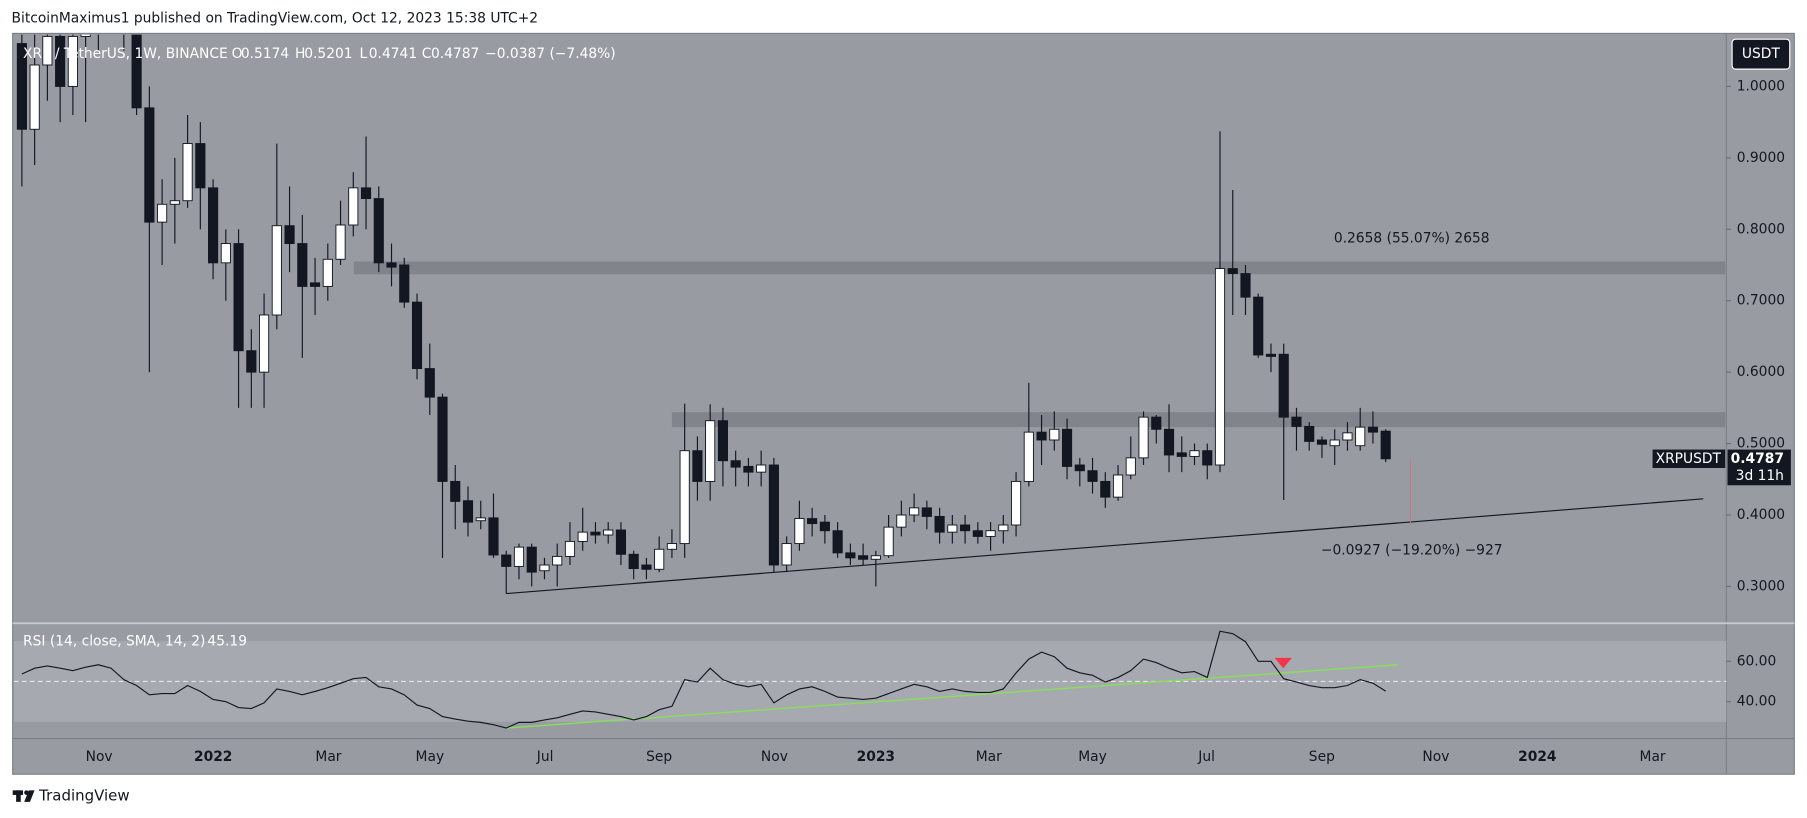 The width and height of the screenshot is (1807, 818). Describe the element at coordinates (430, 757) in the screenshot. I see `x-tick-label: May` at that location.